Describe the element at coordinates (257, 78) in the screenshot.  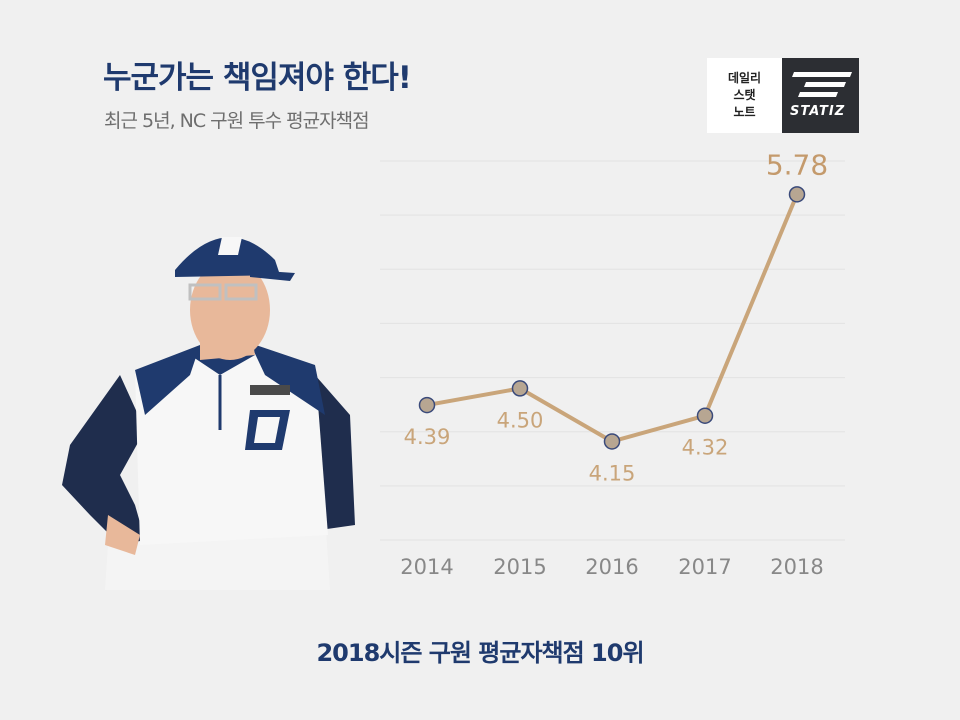
I see `page-title: 누군가는 책임져야 한다!` at that location.